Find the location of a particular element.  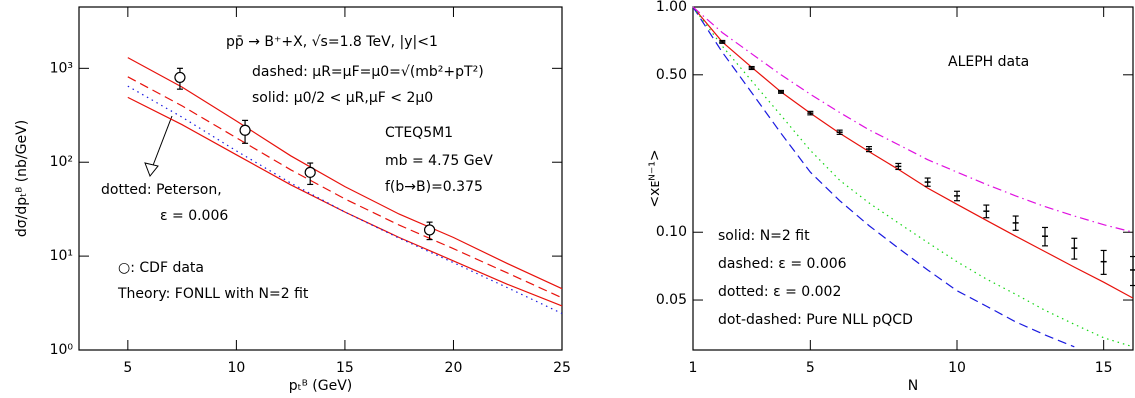

annotation: dotted: Peterson, is located at coordinates (161, 190).